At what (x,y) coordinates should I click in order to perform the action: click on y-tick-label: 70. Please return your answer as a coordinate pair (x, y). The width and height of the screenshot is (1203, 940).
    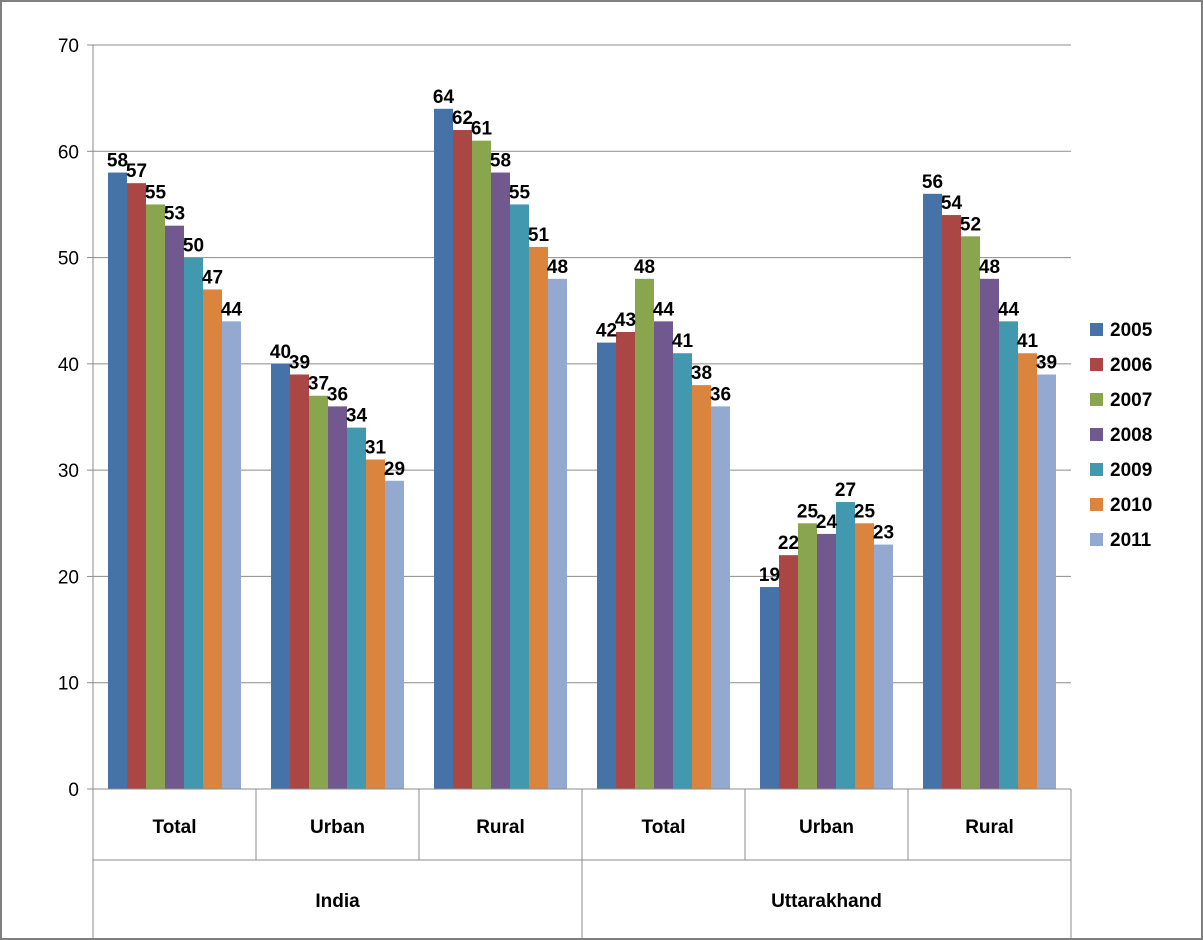
    Looking at the image, I should click on (68, 46).